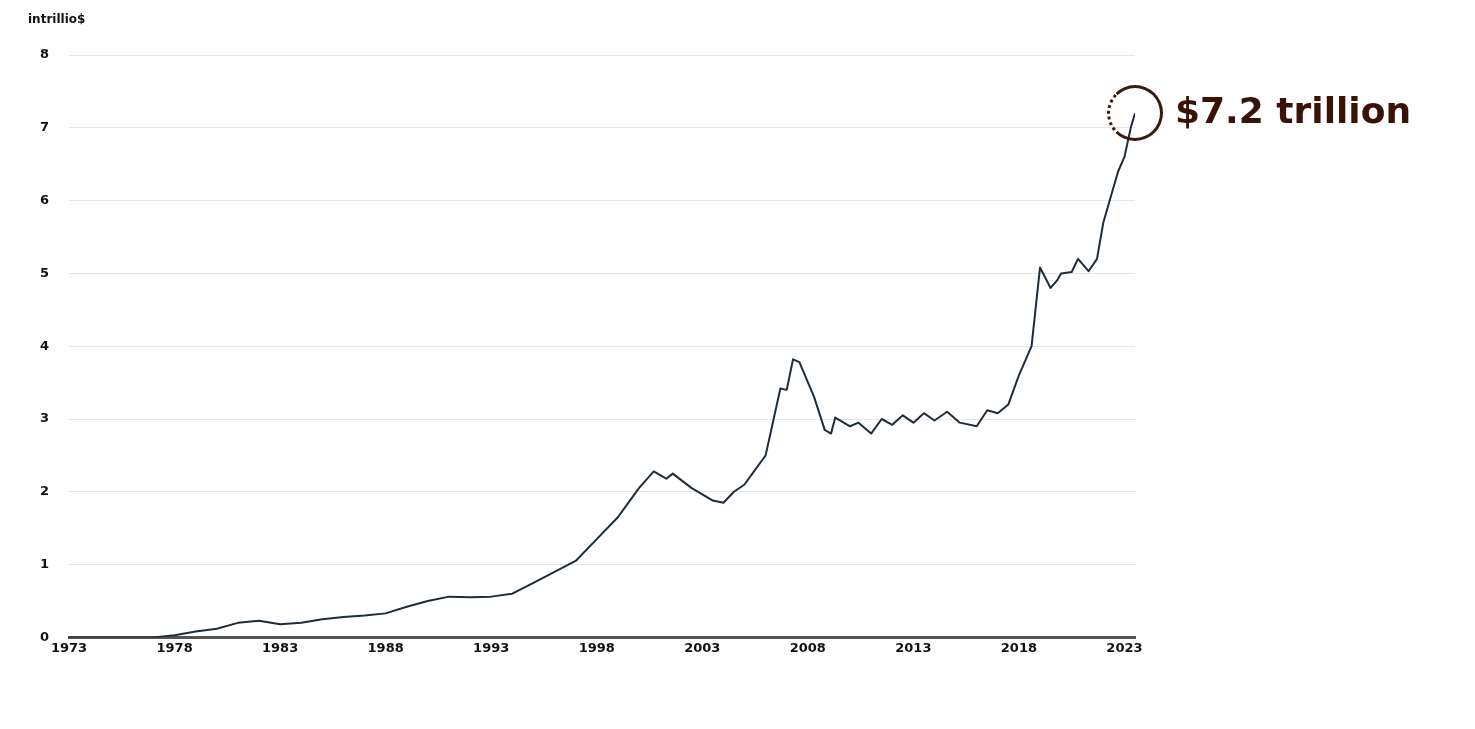 The image size is (1475, 729). Describe the element at coordinates (913, 647) in the screenshot. I see `x-tick-label: 2013` at that location.